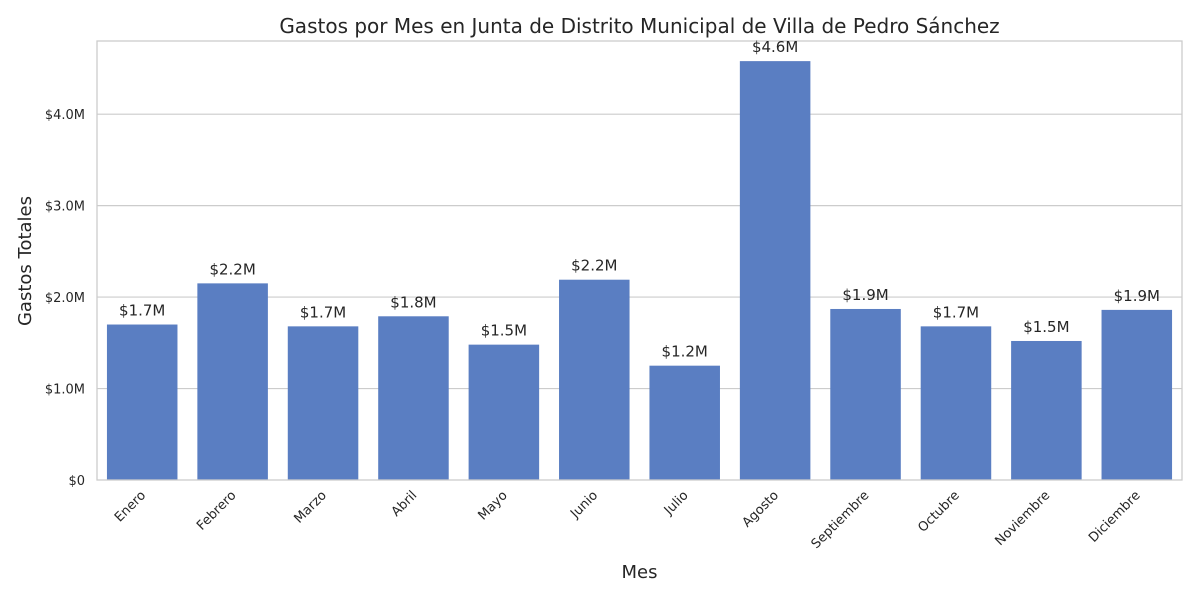  Describe the element at coordinates (584, 505) in the screenshot. I see `x-tick-label: Junio` at that location.